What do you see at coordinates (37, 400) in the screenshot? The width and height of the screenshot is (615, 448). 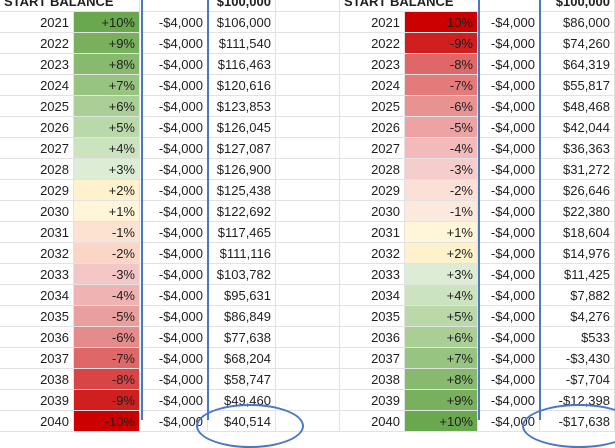 I see `left-year-cell: 2039` at bounding box center [37, 400].